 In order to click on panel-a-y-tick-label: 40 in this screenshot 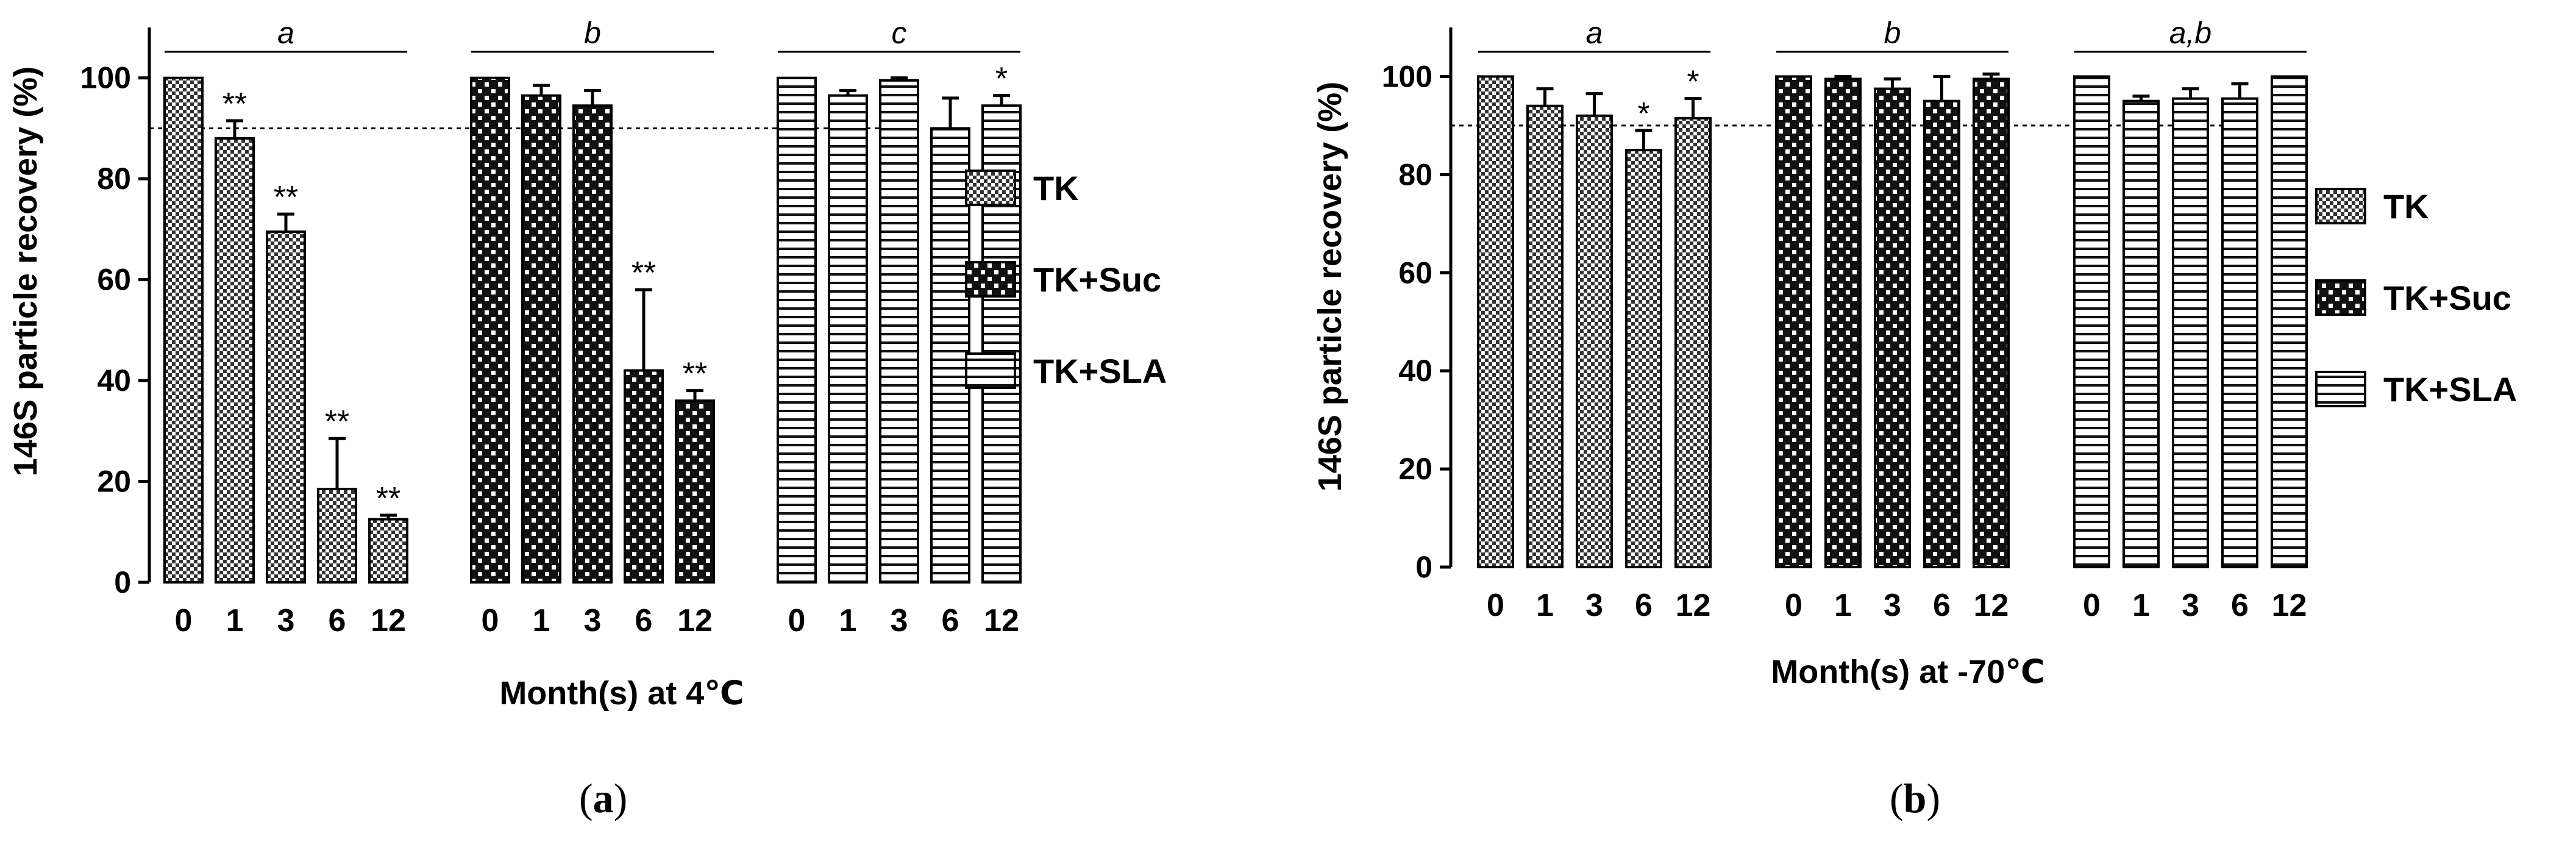, I will do `click(114, 380)`.